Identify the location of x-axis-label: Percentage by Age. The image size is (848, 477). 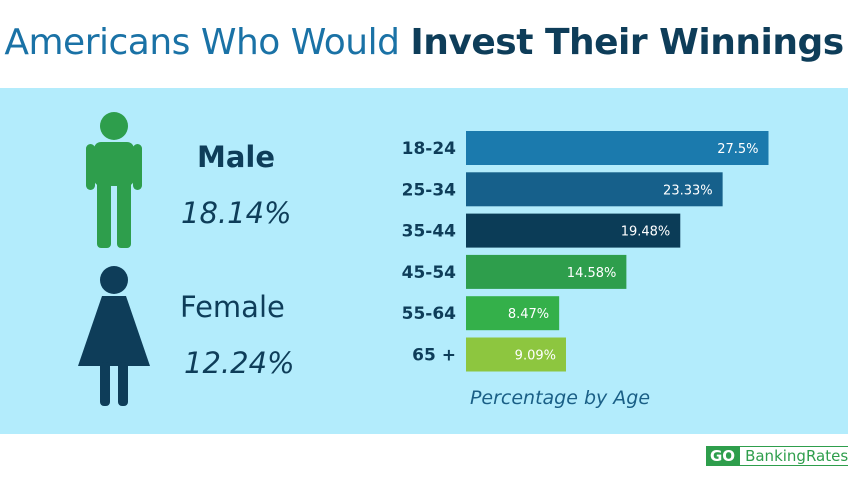
(560, 398).